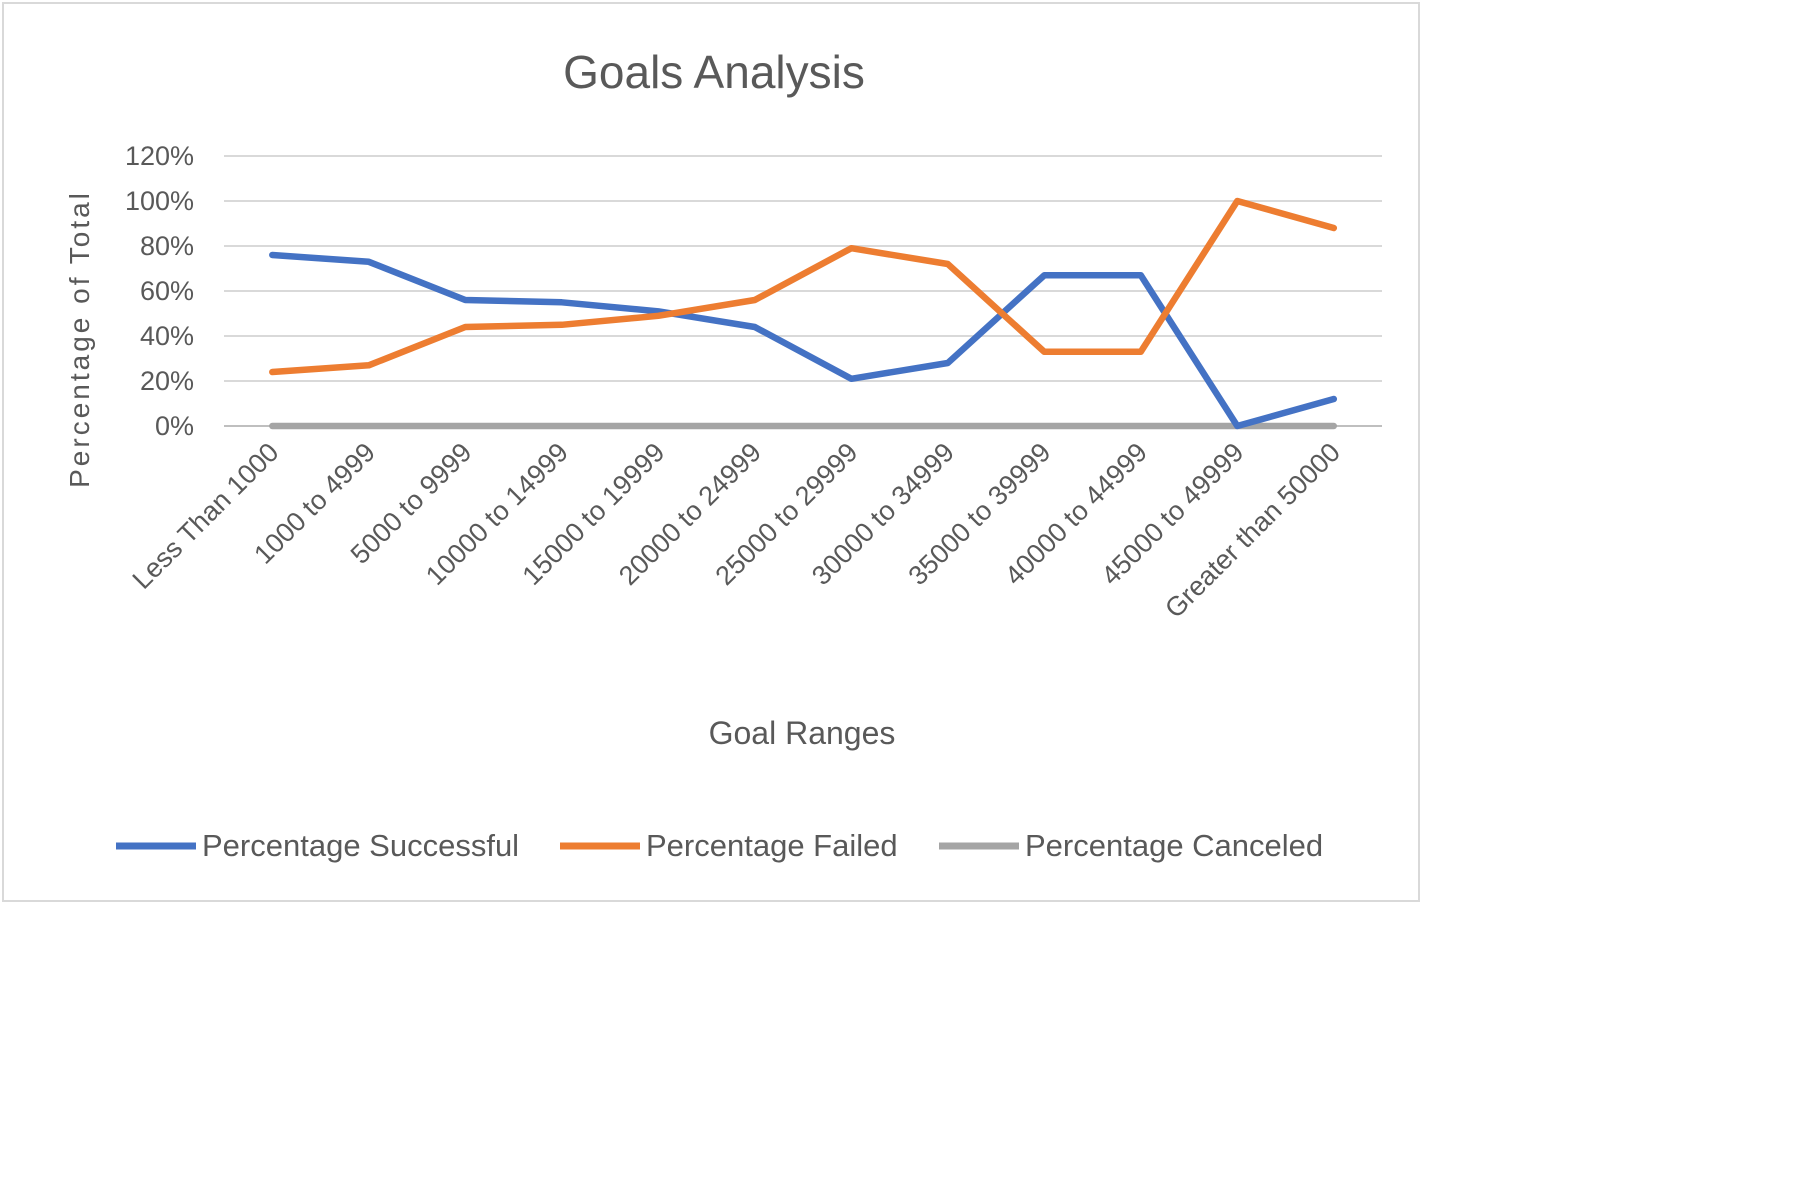  I want to click on x-tick-label: Greater than 50000, so click(1252, 530).